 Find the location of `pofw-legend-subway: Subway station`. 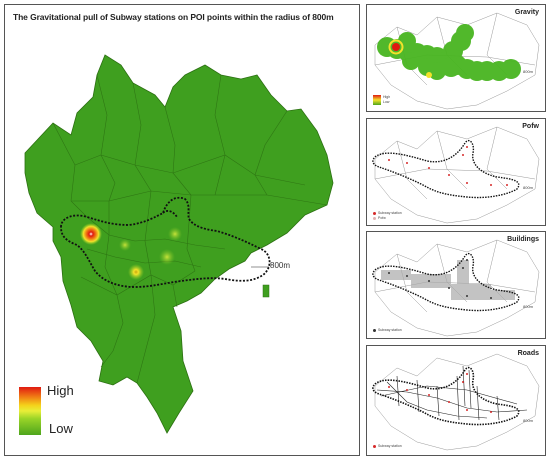

pofw-legend-subway: Subway station is located at coordinates (390, 213).